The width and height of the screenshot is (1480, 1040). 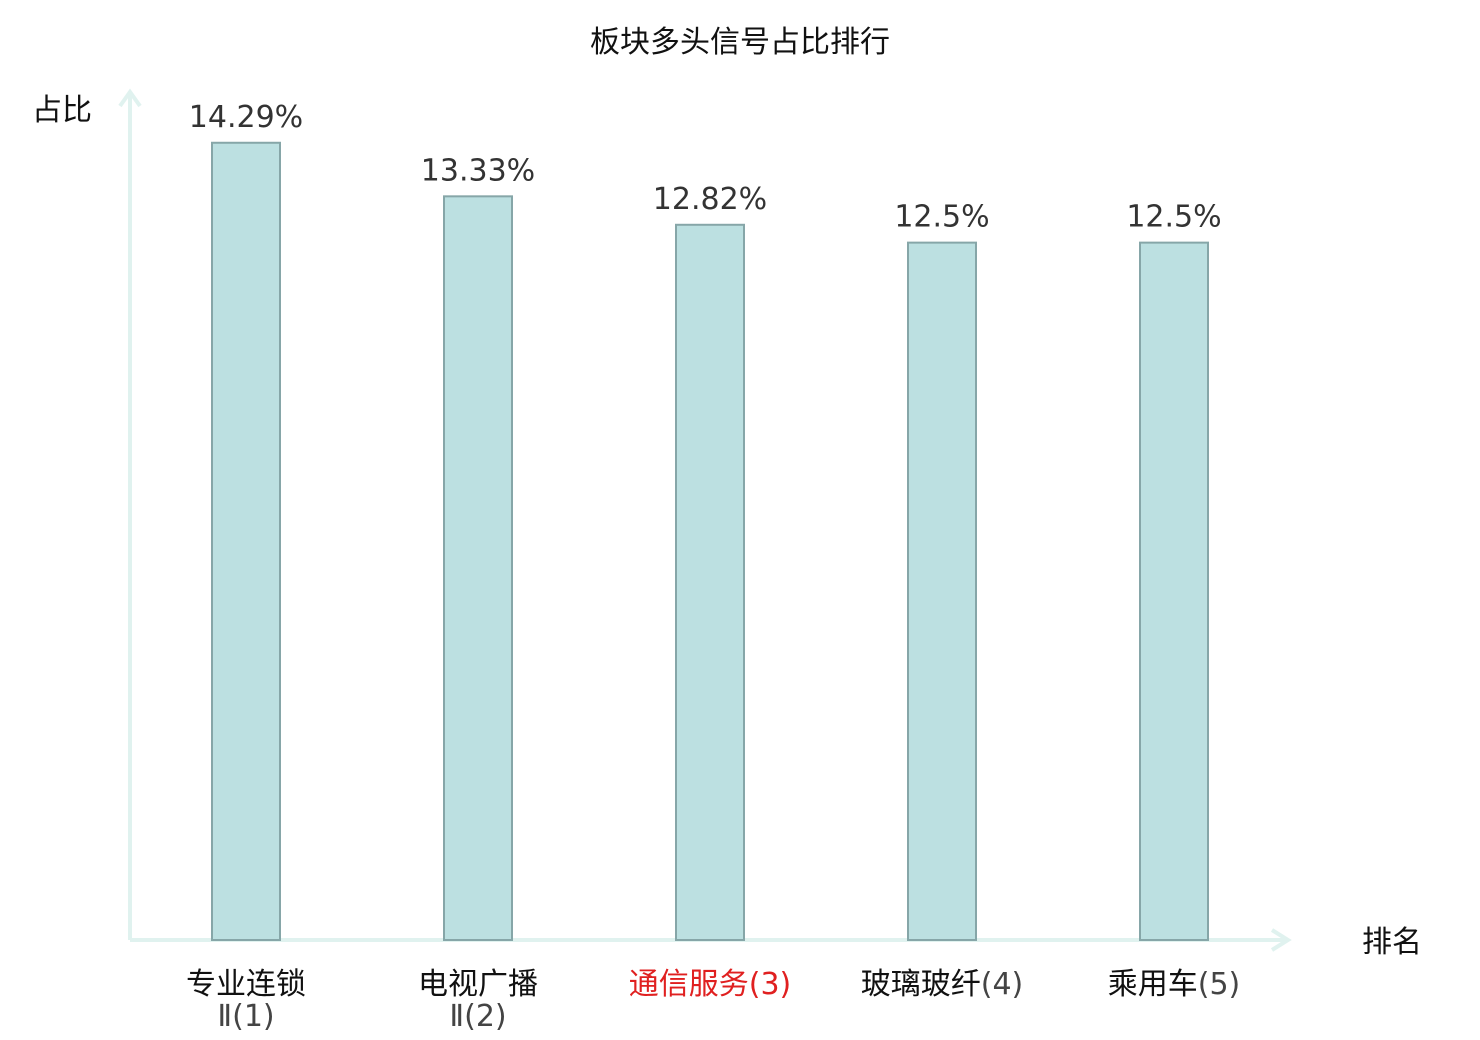 I want to click on category-name-5: 乘用车, so click(x=1153, y=984).